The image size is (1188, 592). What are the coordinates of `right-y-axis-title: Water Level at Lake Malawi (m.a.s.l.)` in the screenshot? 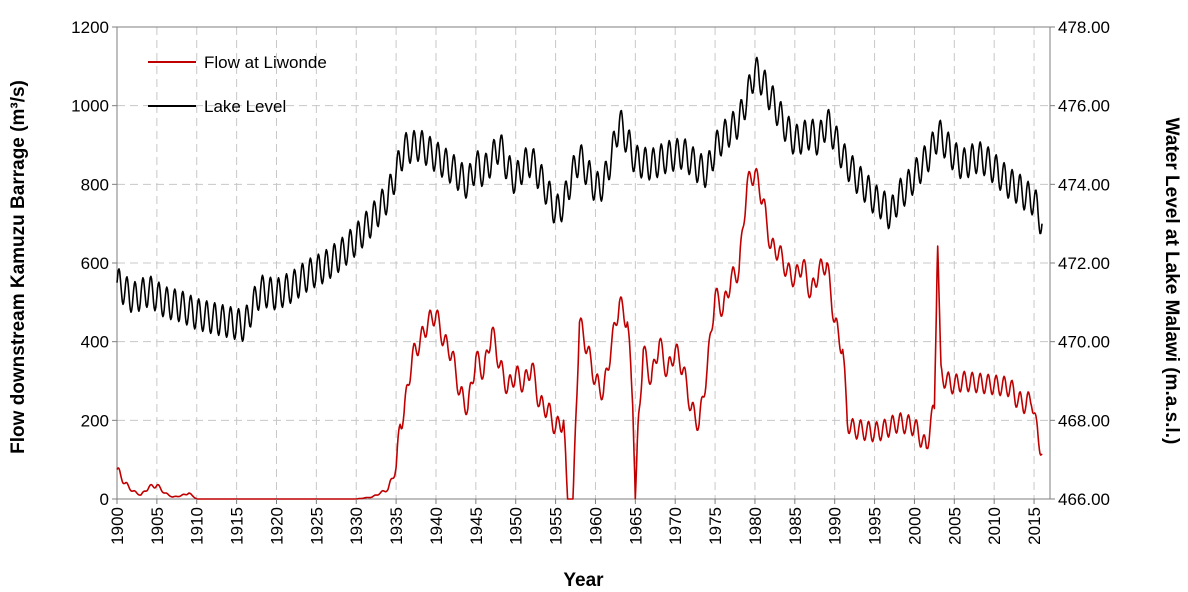 It's located at (1171, 281).